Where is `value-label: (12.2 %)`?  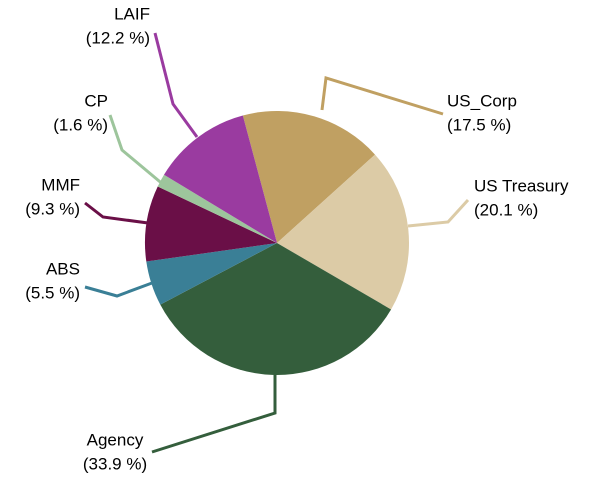 value-label: (12.2 %) is located at coordinates (118, 37).